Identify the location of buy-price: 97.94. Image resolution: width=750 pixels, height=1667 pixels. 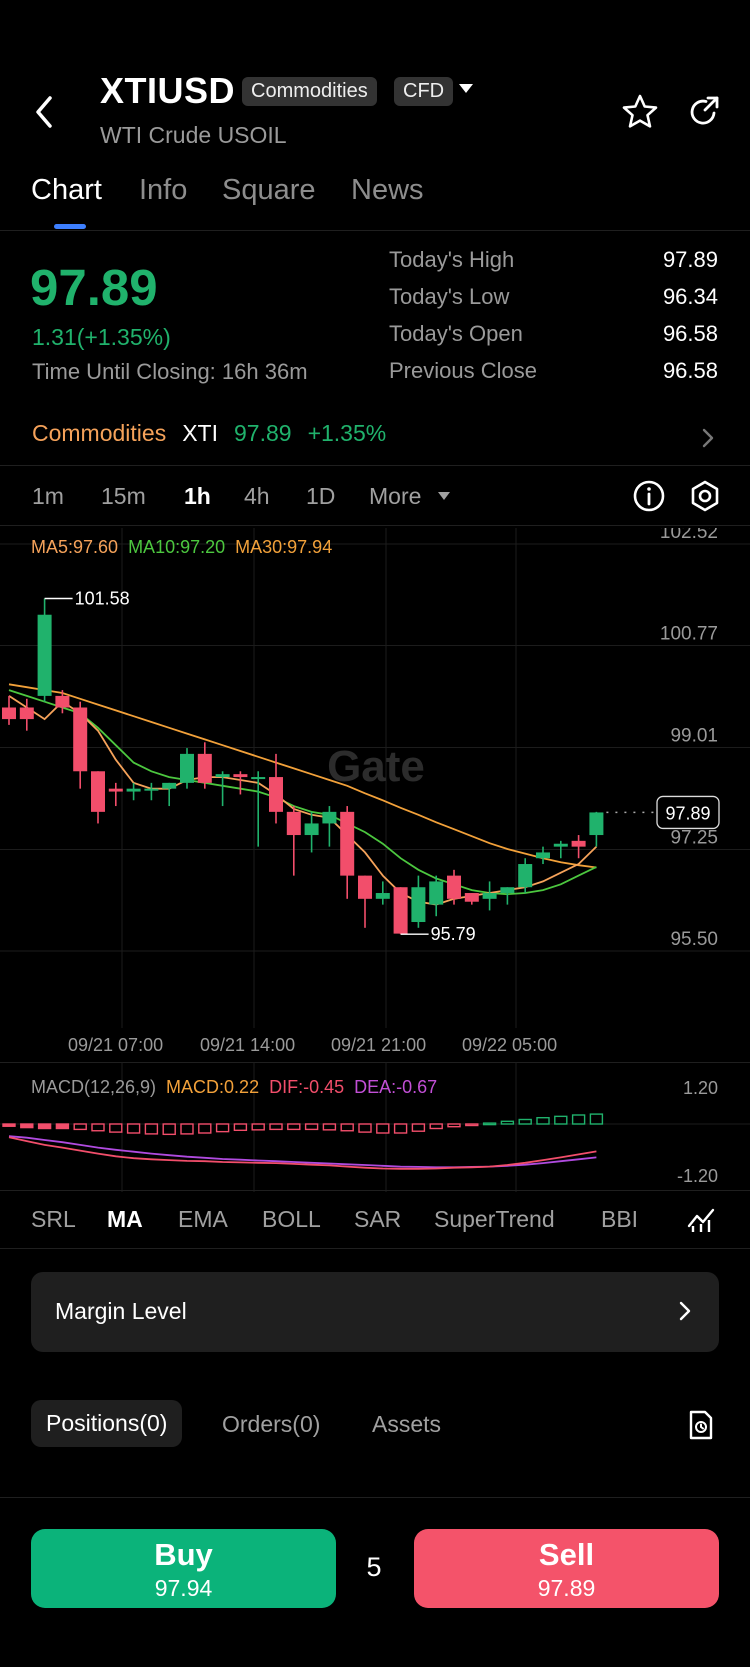
(183, 1588).